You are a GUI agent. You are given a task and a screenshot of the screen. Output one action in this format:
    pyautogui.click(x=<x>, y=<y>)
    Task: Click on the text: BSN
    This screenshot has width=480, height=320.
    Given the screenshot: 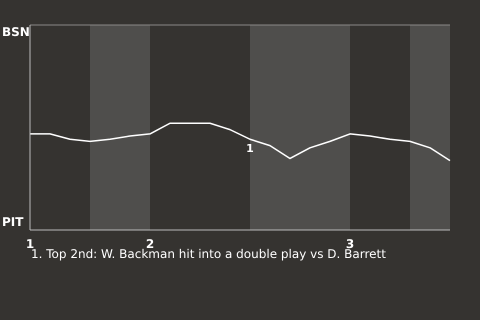 What is the action you would take?
    pyautogui.click(x=16, y=32)
    